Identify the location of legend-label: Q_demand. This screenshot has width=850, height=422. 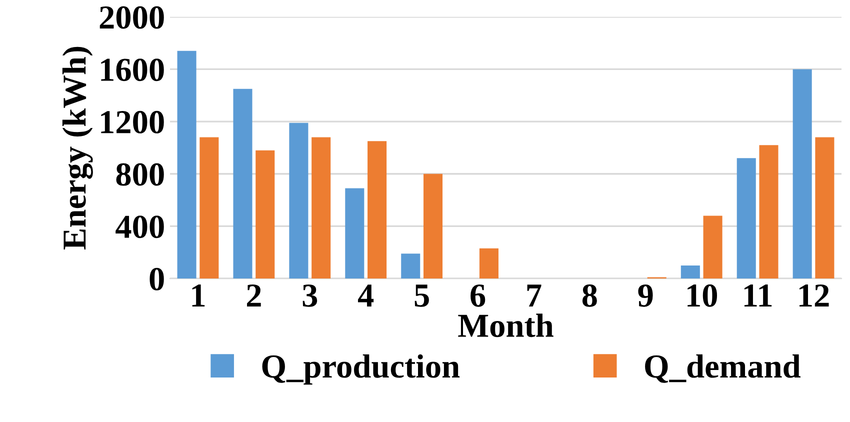
(722, 368).